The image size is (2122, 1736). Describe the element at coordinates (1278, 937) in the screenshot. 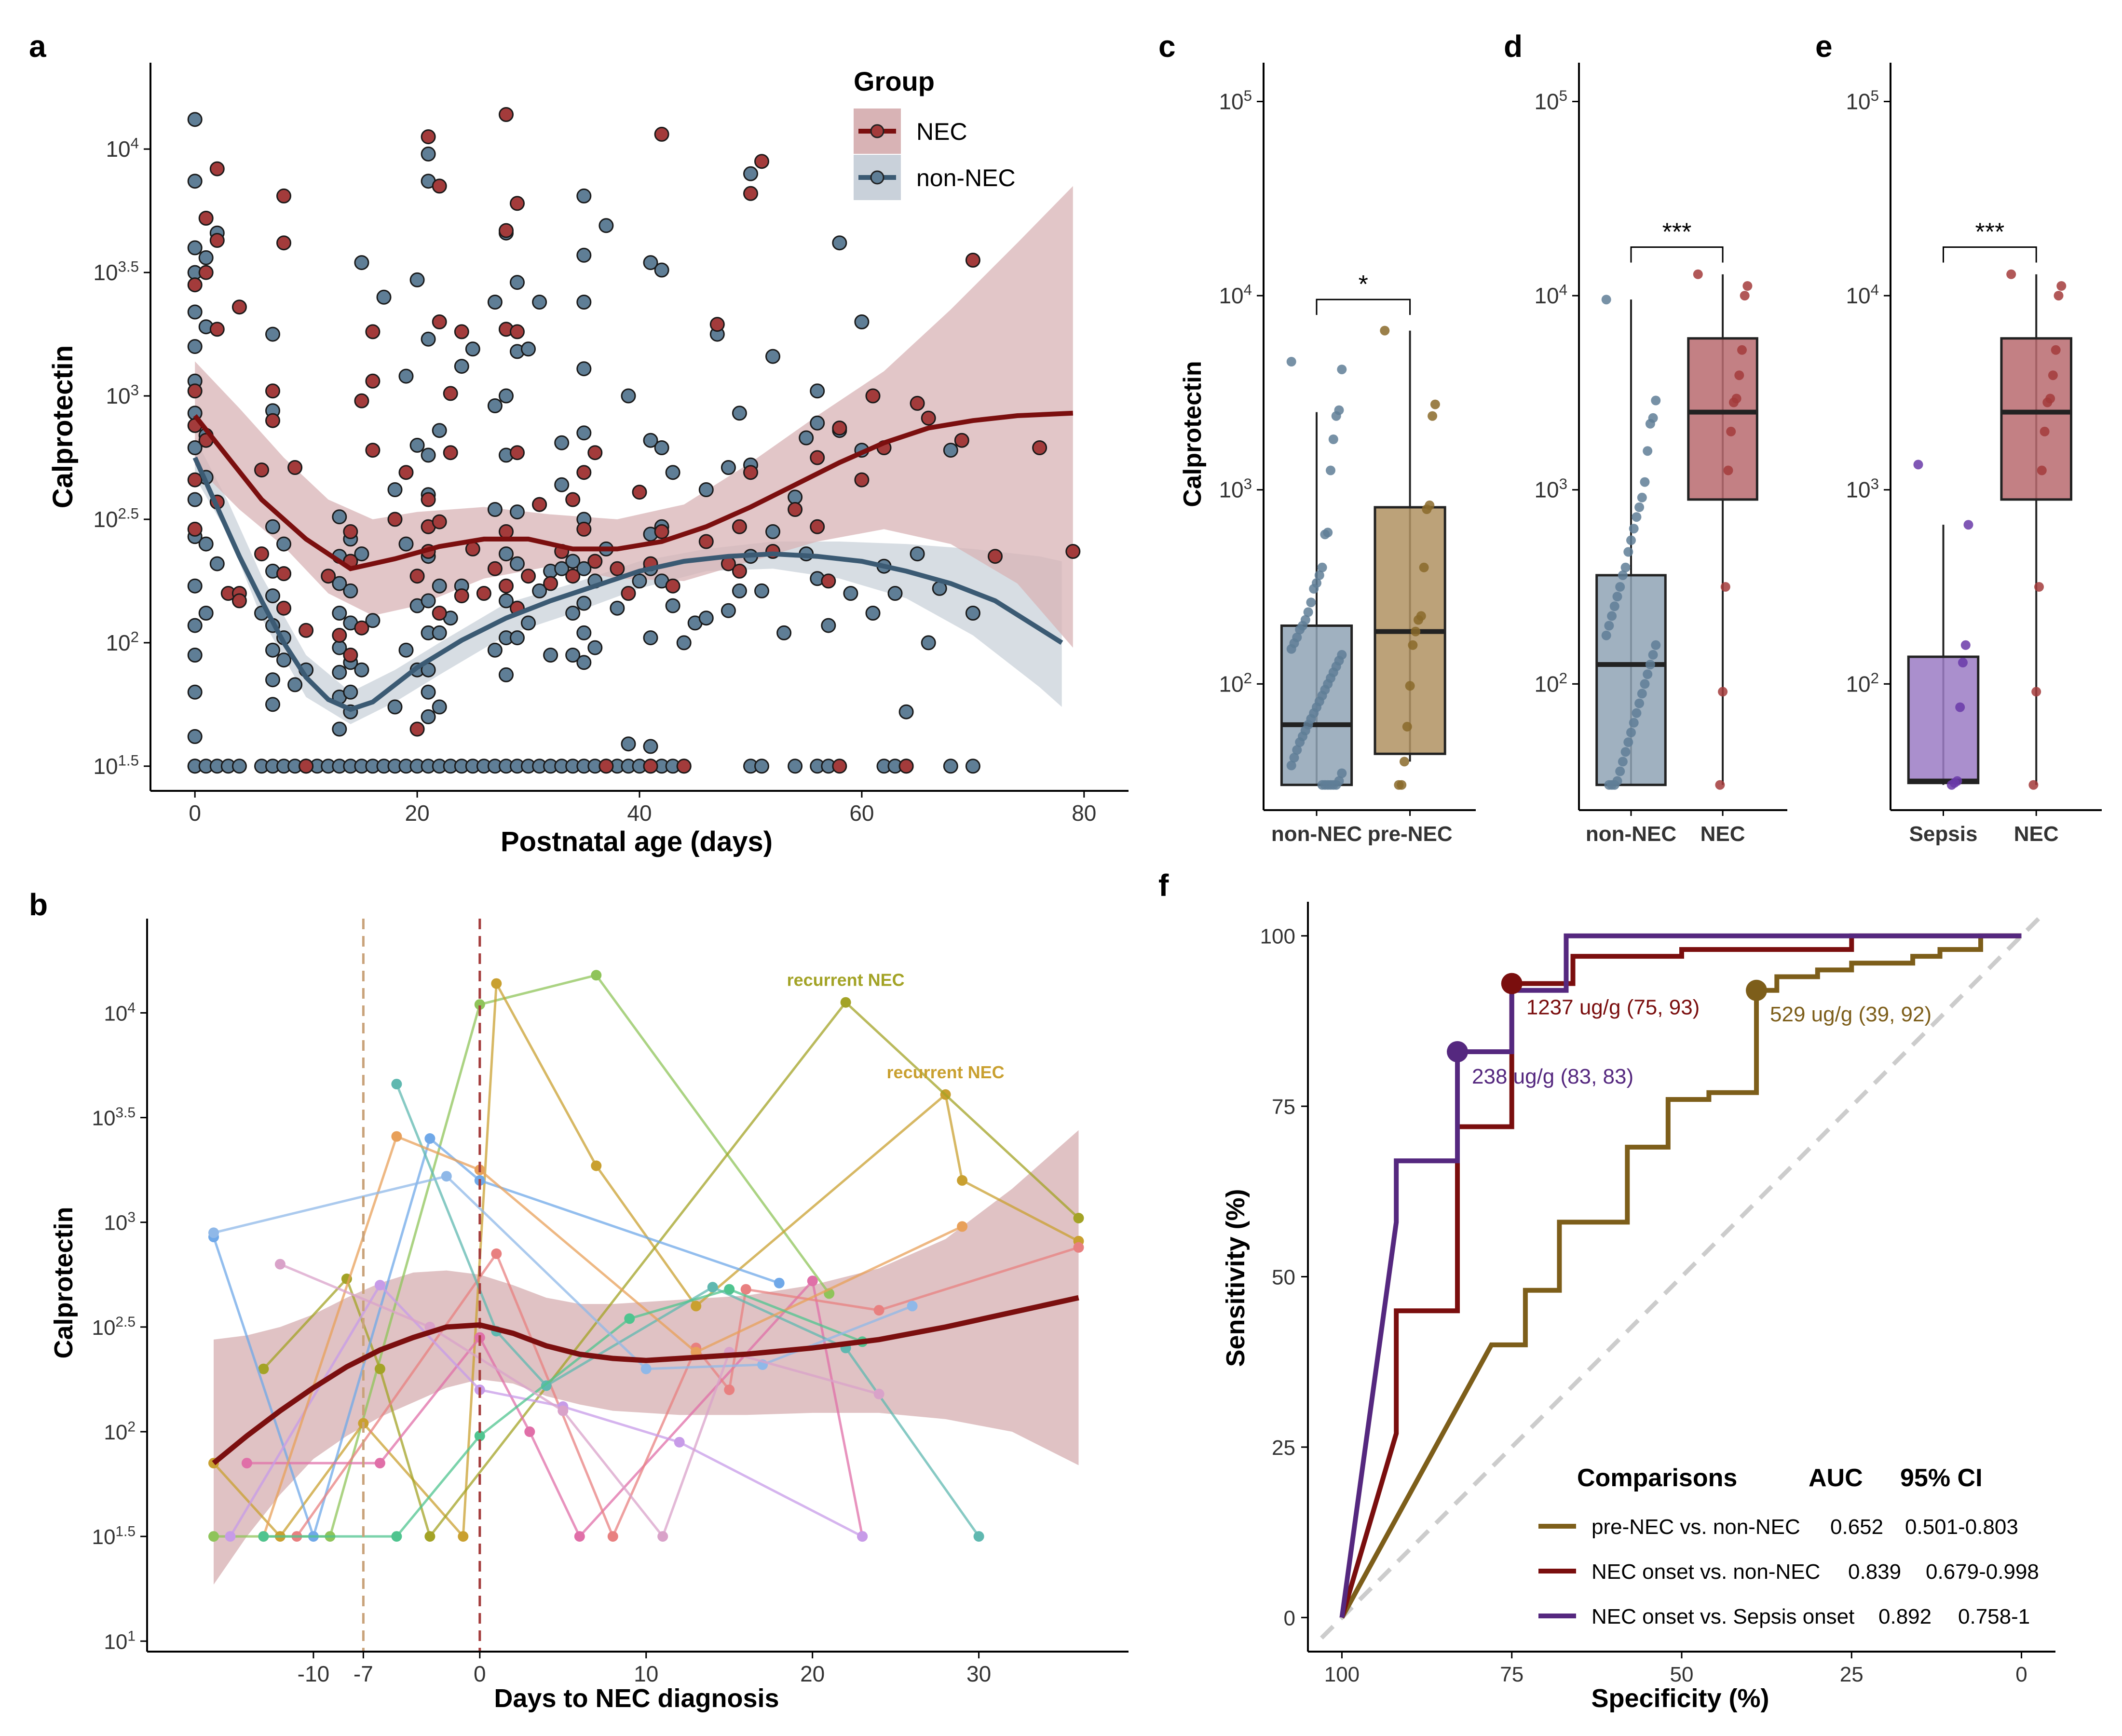

I see `panel-f-y-tick-label: 100` at that location.